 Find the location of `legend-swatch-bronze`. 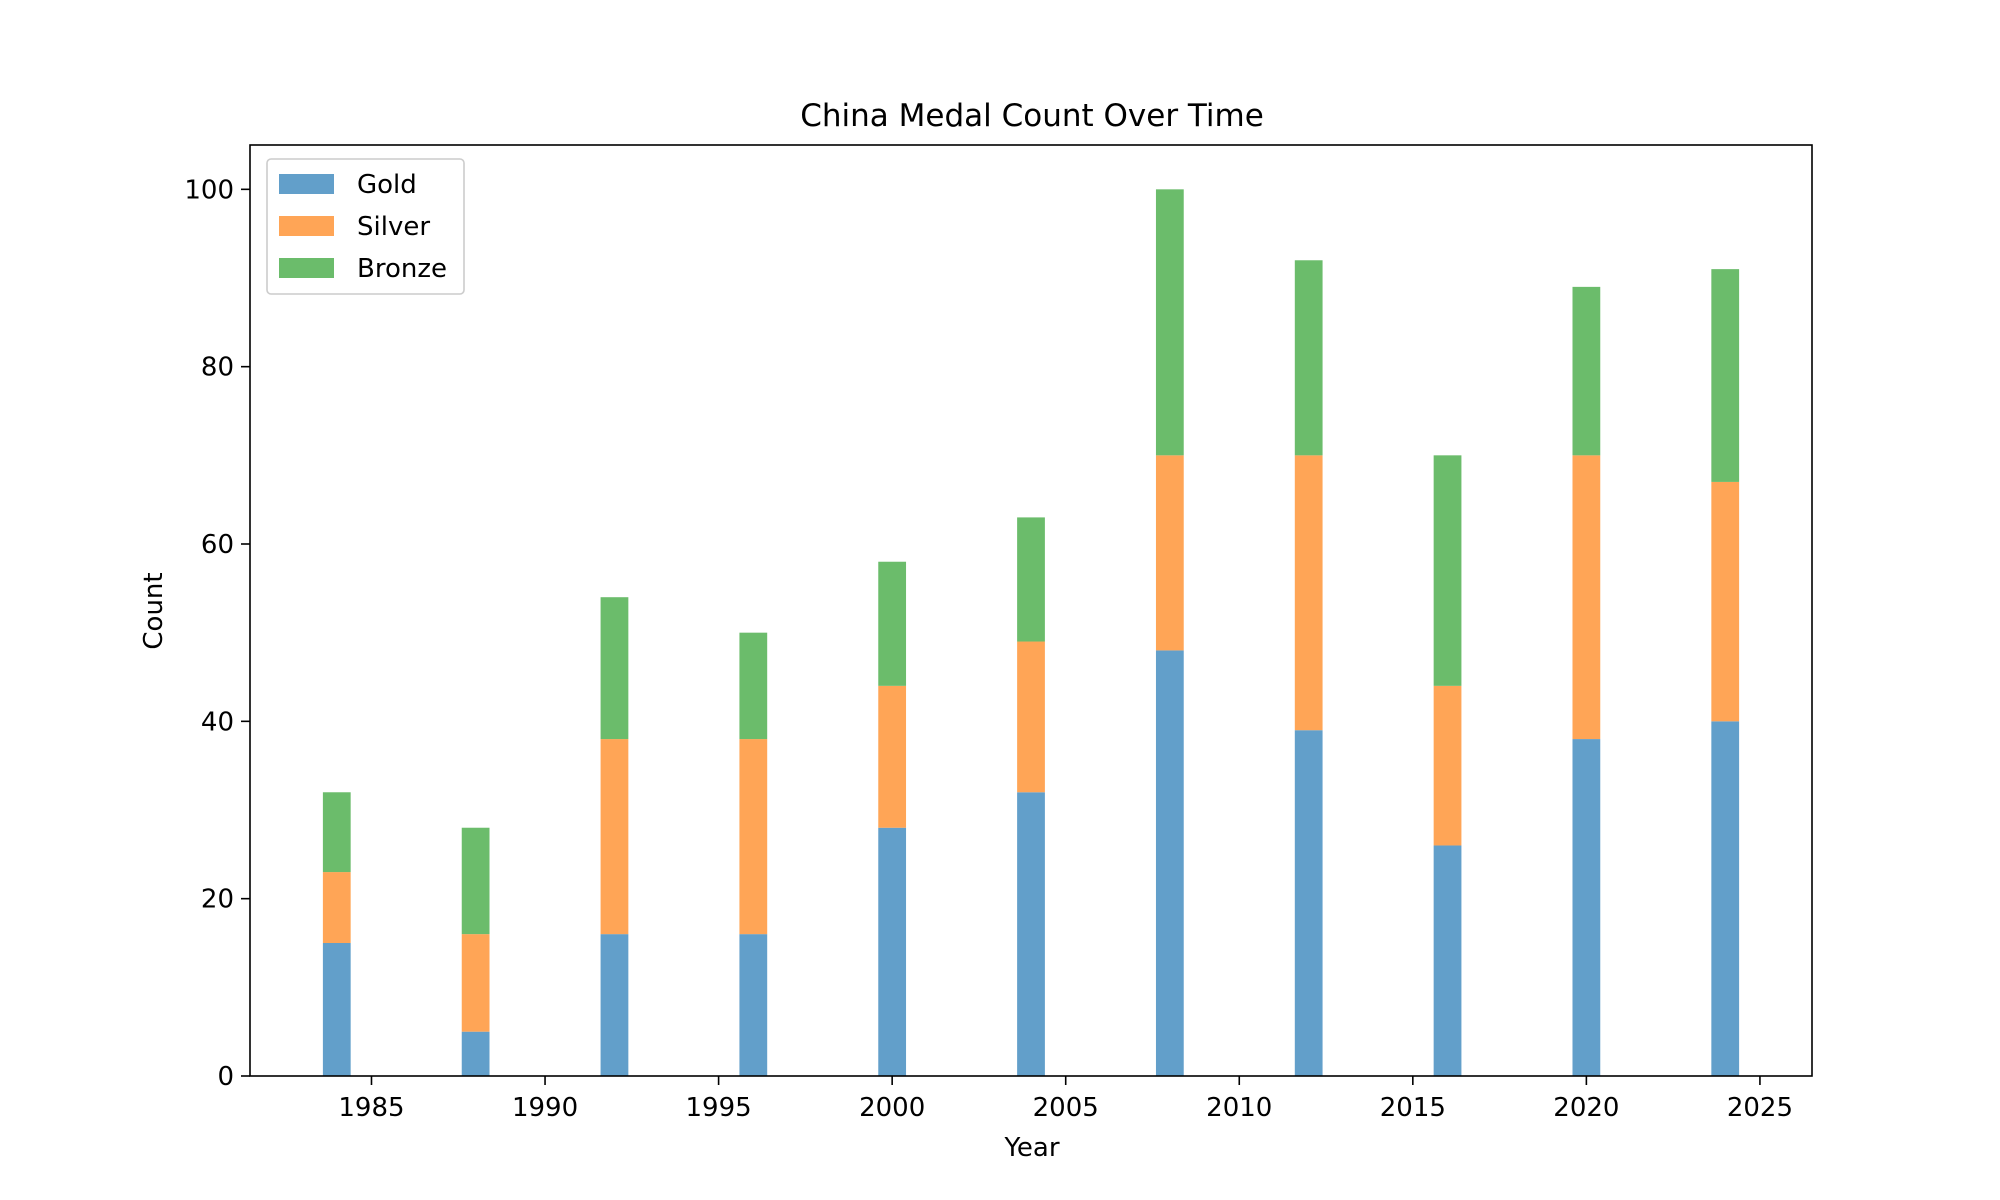

legend-swatch-bronze is located at coordinates (306, 268).